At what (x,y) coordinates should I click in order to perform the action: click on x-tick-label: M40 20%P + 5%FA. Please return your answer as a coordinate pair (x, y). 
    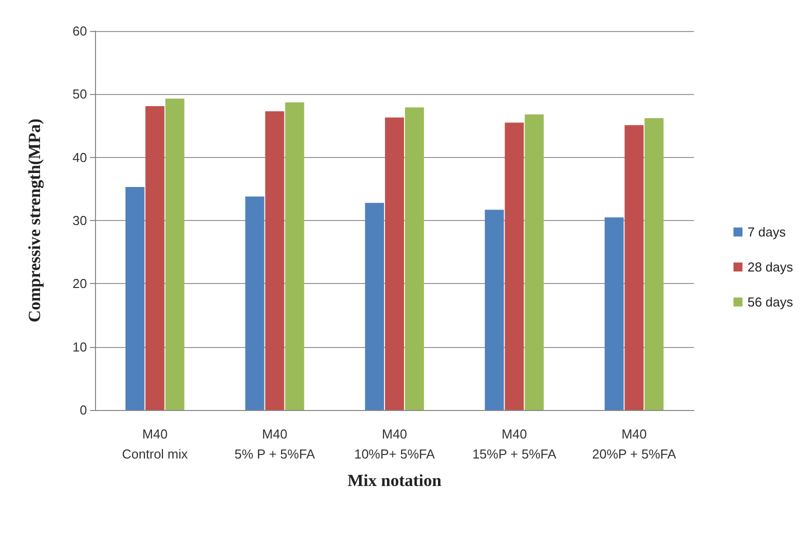
    Looking at the image, I should click on (634, 444).